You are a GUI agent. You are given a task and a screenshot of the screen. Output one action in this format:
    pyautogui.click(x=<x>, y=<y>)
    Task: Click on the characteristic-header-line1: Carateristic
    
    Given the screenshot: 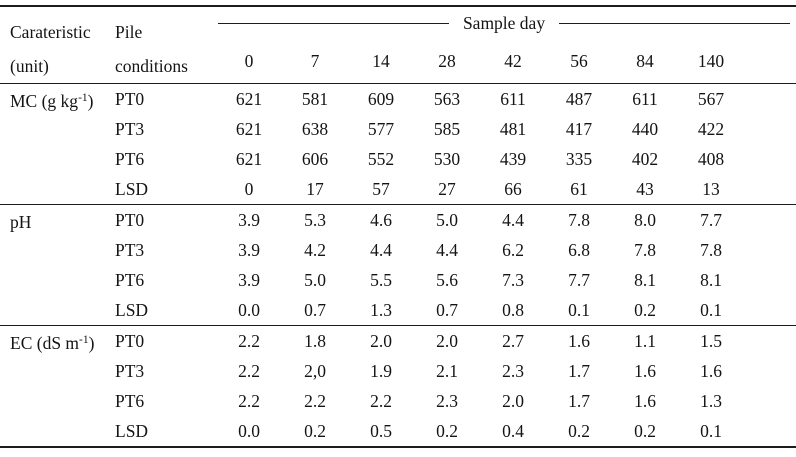 What is the action you would take?
    pyautogui.click(x=50, y=32)
    